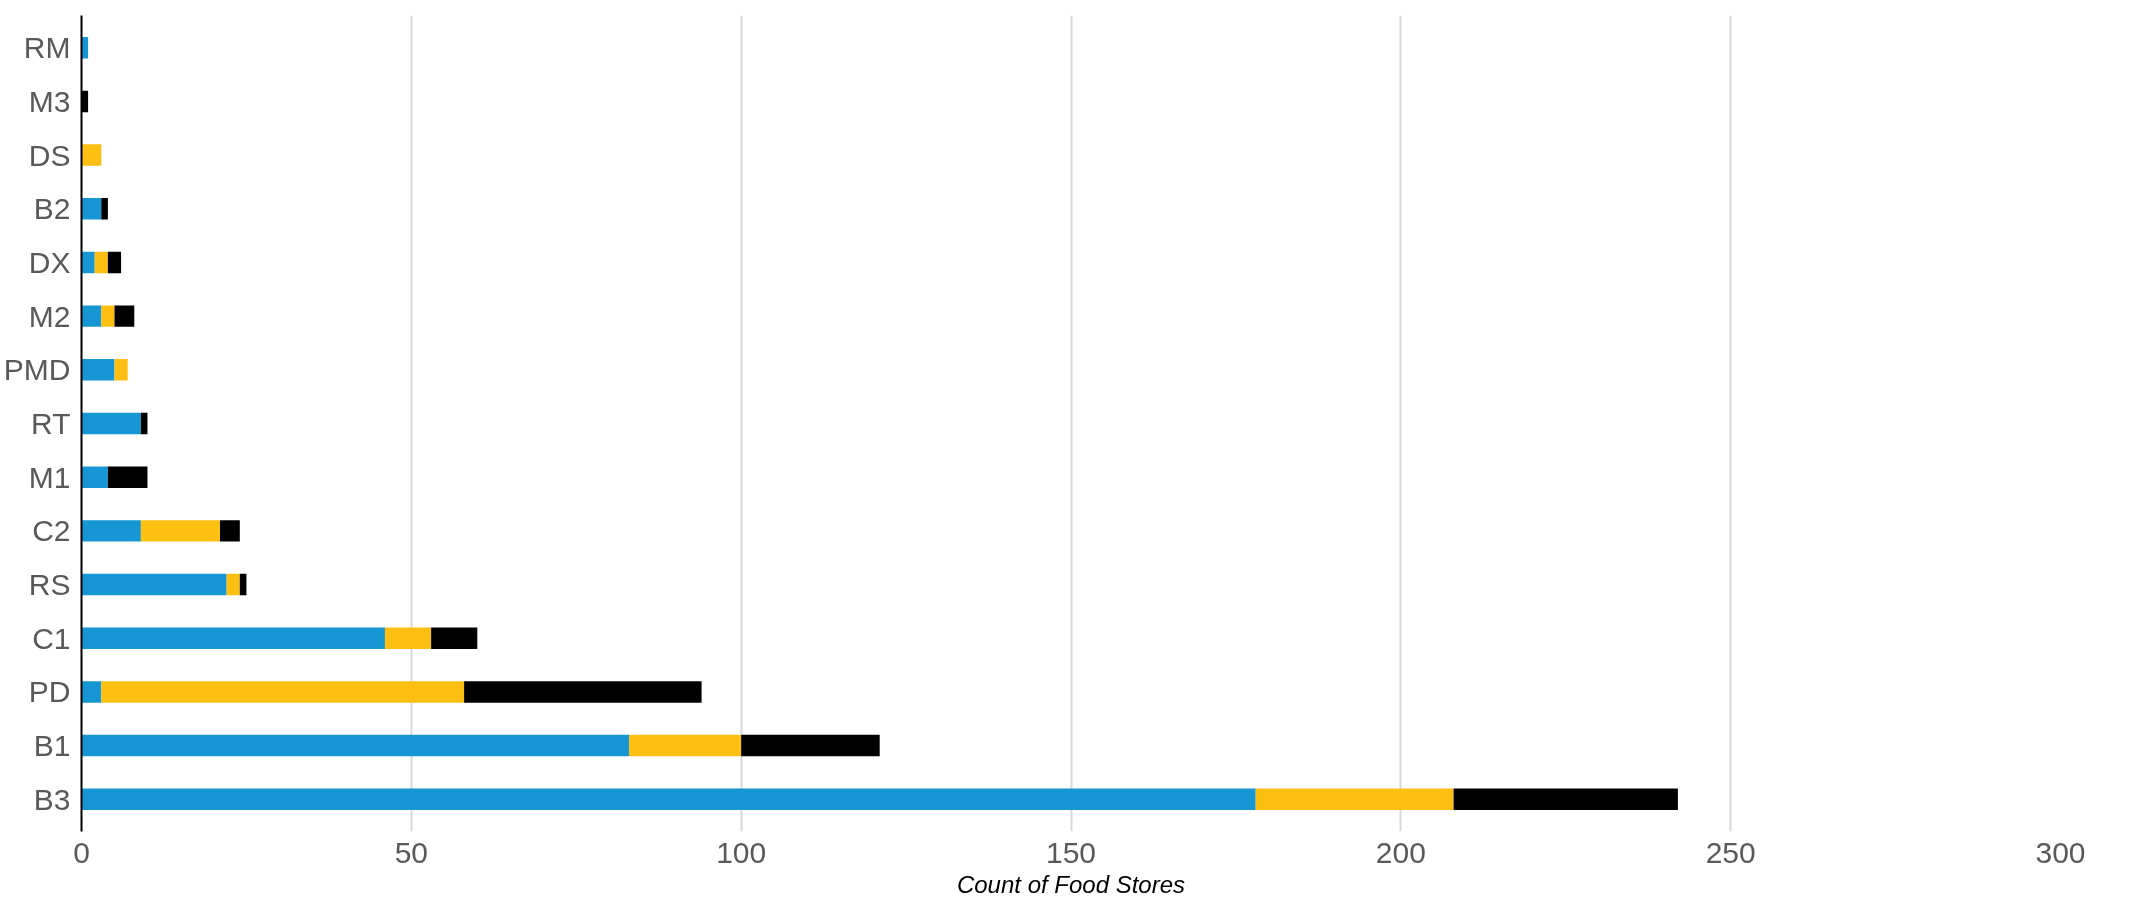  Describe the element at coordinates (2060, 852) in the screenshot. I see `x-tick-label: 300` at that location.